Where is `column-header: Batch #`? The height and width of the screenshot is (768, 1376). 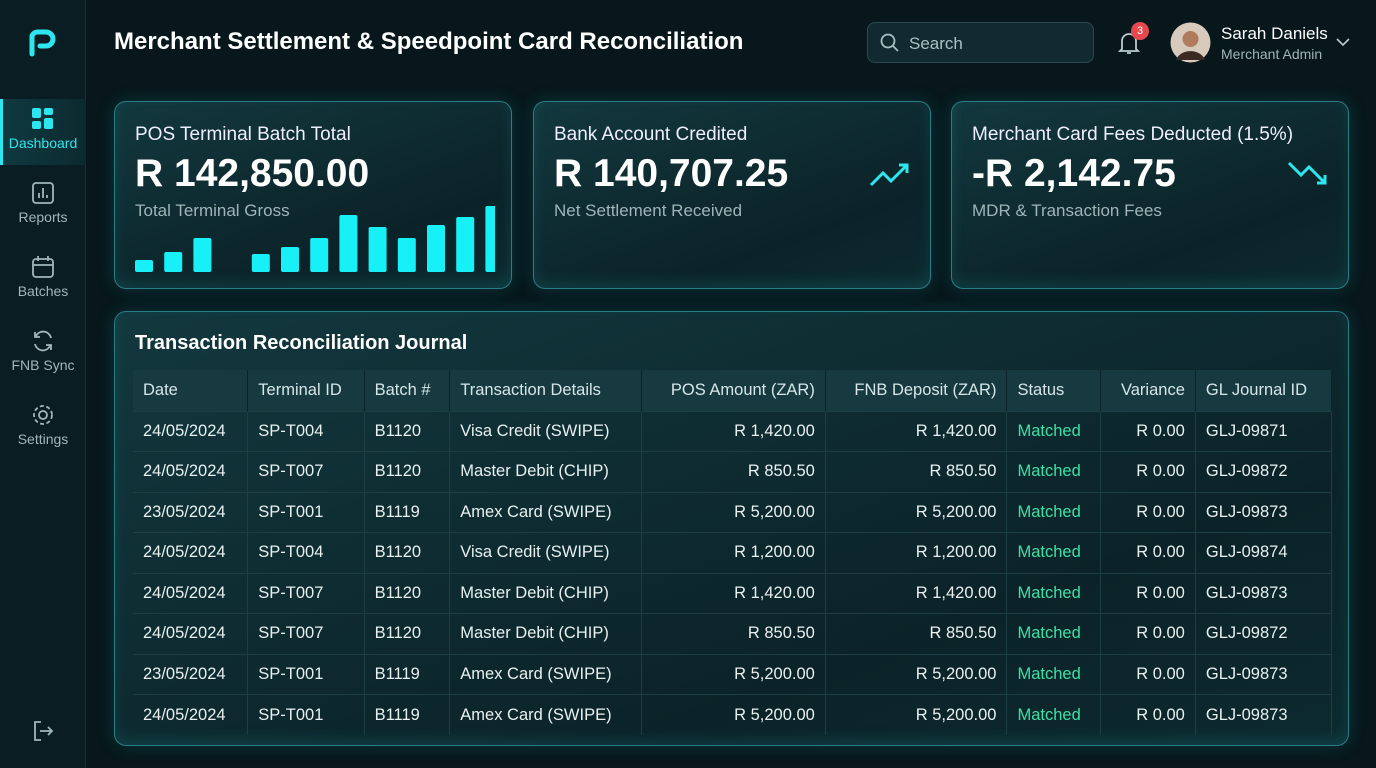 column-header: Batch # is located at coordinates (407, 390).